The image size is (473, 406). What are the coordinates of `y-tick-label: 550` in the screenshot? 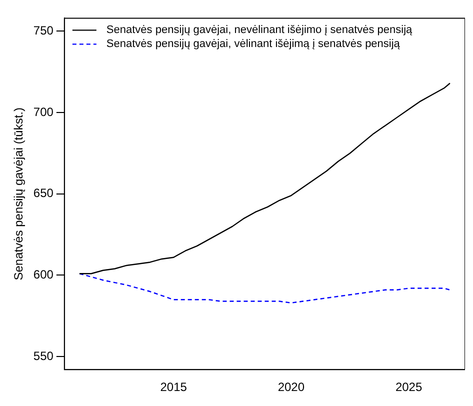 It's located at (43, 355).